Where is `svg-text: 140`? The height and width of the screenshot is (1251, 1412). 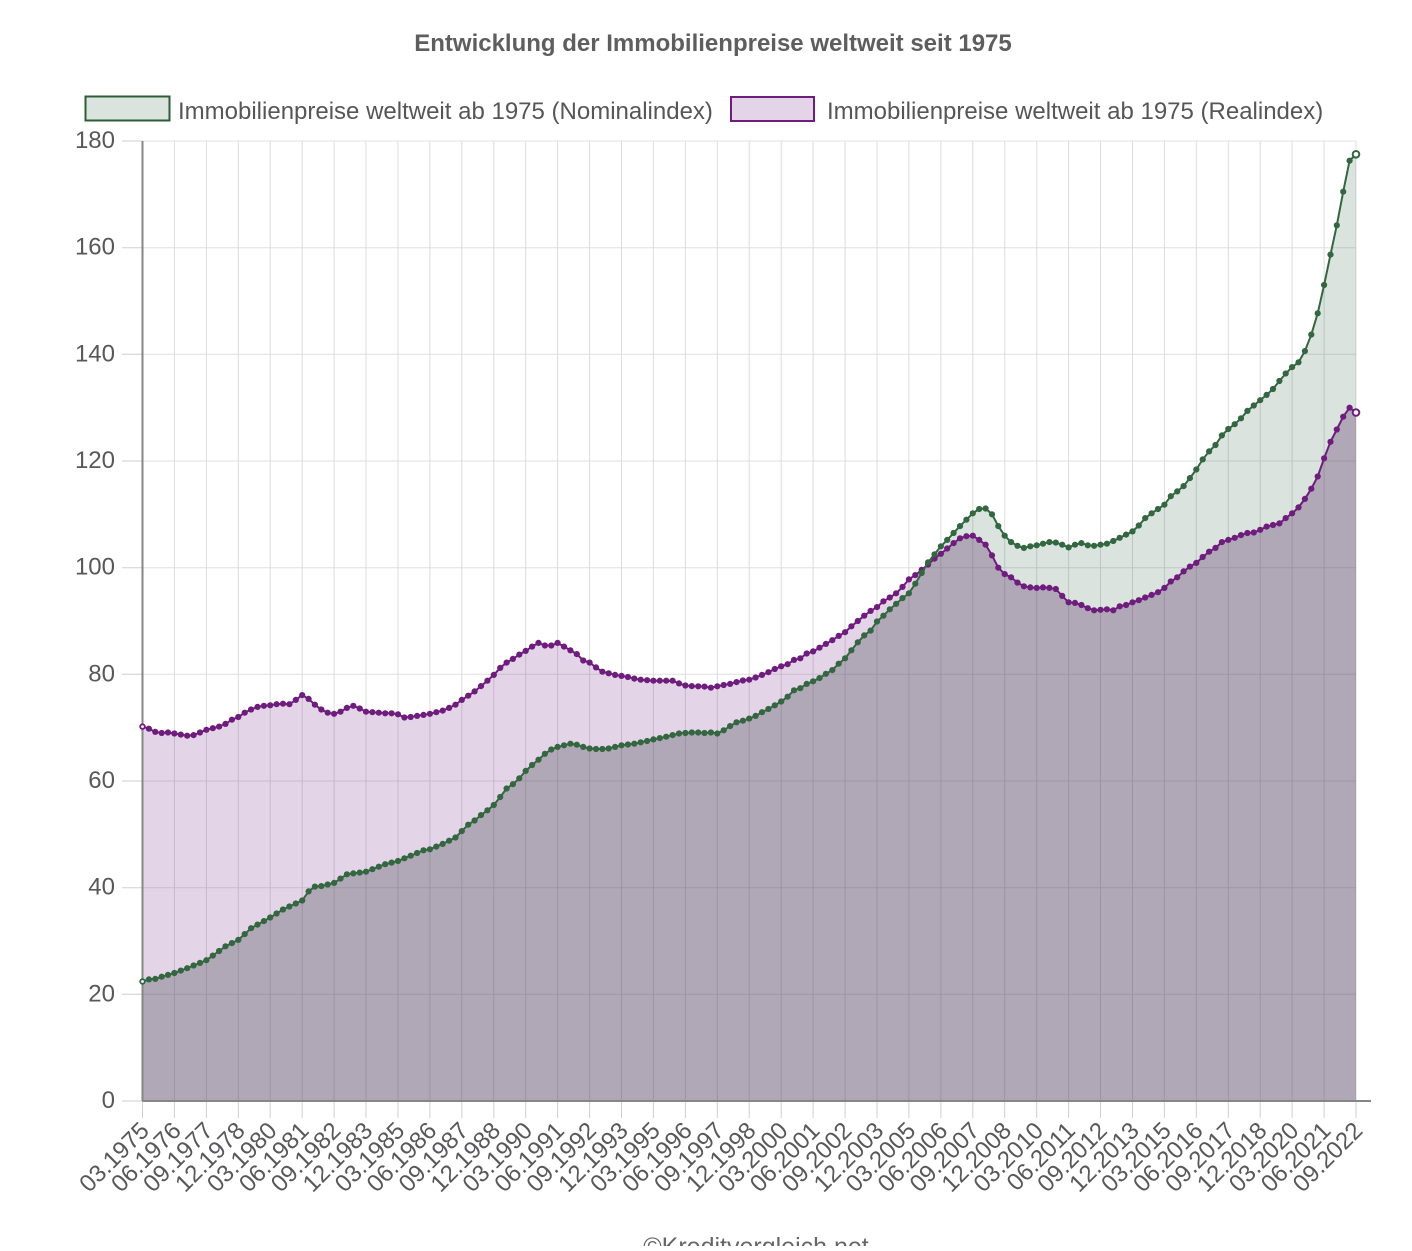 svg-text: 140 is located at coordinates (95, 353).